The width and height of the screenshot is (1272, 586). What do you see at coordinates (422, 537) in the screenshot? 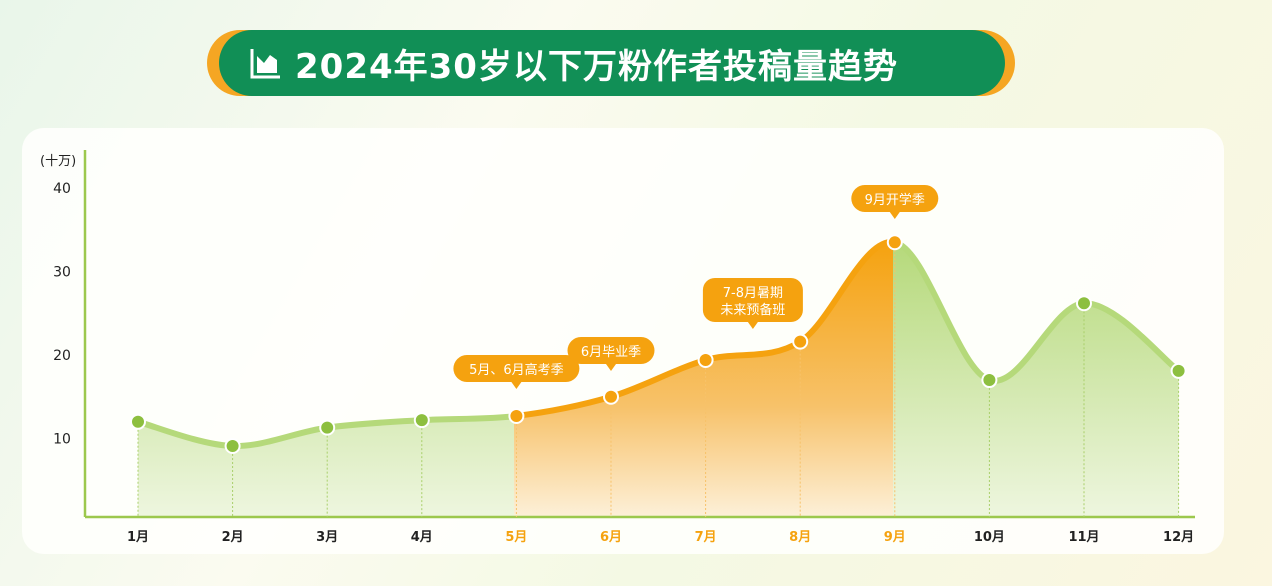
I see `x-tick-label: 4月` at bounding box center [422, 537].